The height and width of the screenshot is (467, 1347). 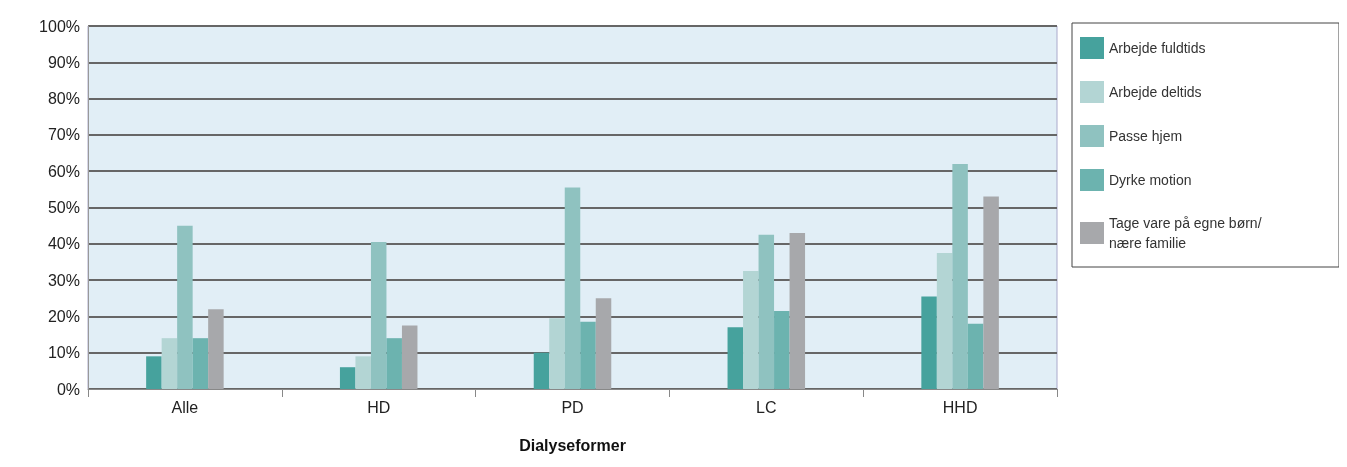 I want to click on x-tick-label: Alle, so click(x=185, y=407).